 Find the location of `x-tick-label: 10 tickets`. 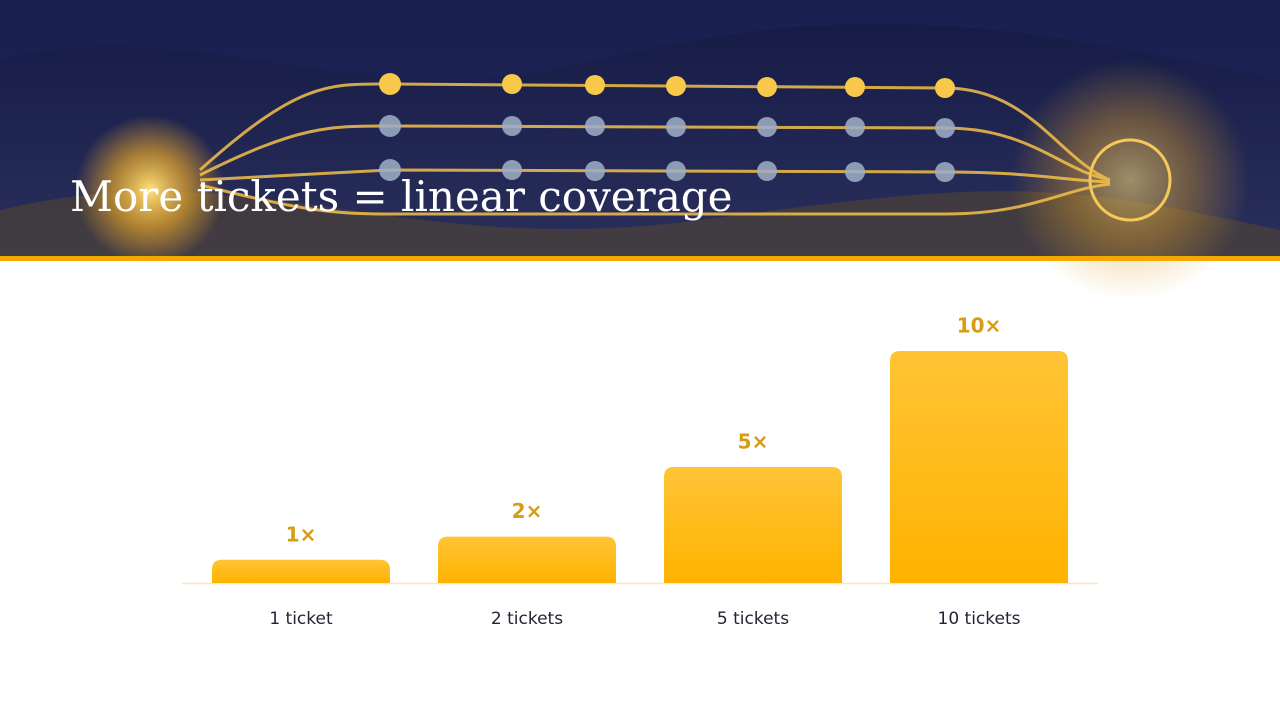

x-tick-label: 10 tickets is located at coordinates (979, 619).